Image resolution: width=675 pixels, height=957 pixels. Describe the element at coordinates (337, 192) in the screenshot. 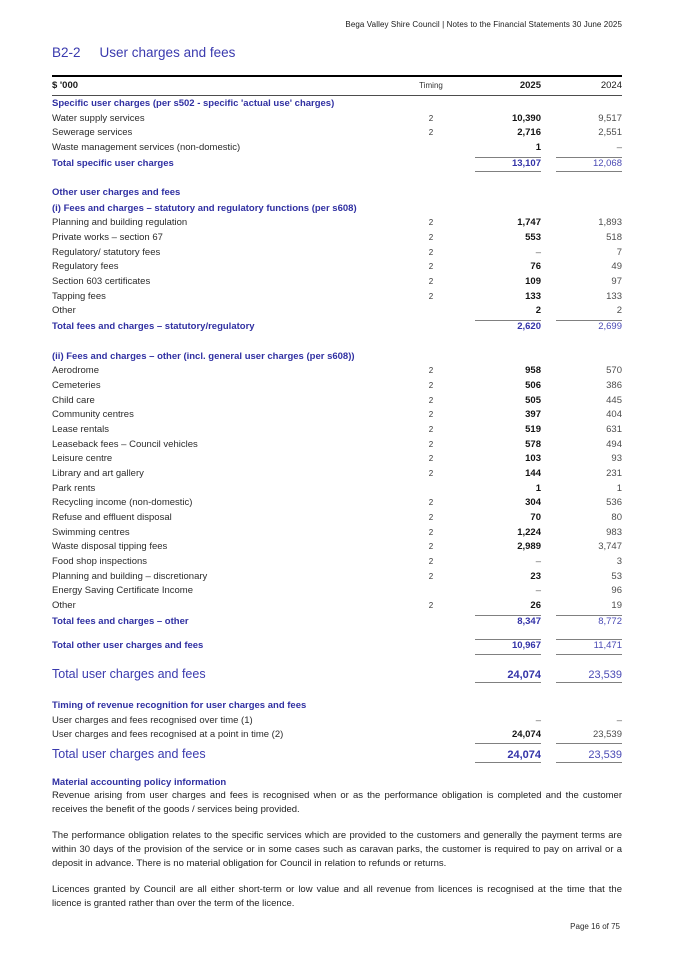

I see `table-section-header: Other user charges and fees` at that location.